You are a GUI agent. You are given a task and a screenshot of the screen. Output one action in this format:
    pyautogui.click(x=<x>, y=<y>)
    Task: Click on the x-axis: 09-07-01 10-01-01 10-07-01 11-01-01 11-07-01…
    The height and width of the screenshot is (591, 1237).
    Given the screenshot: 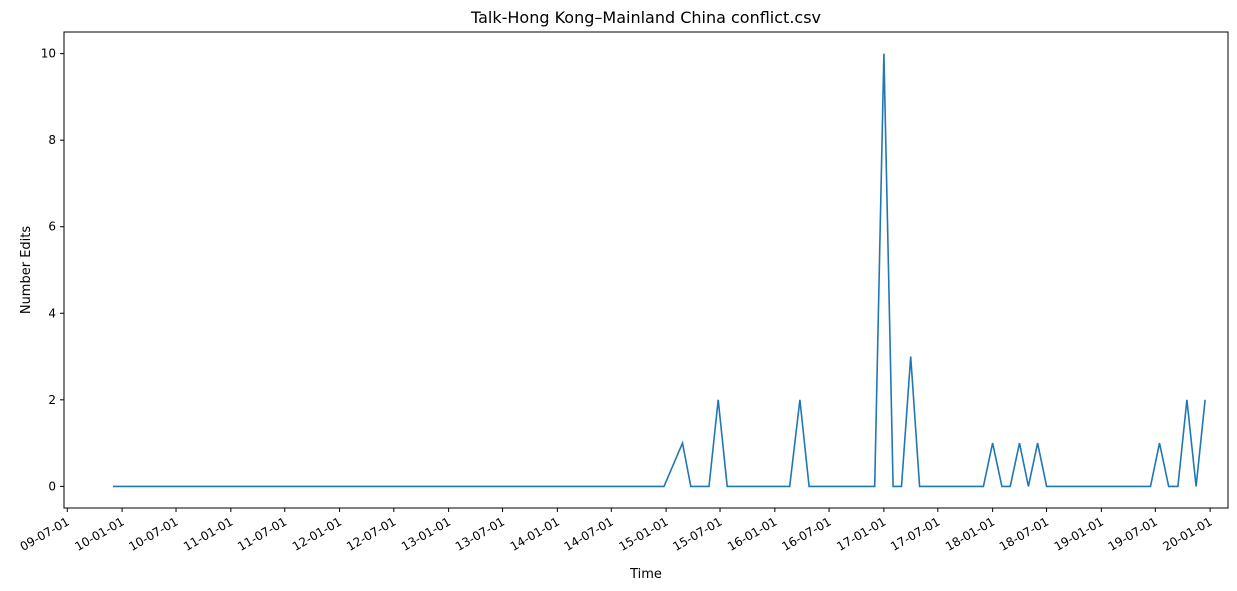 What is the action you would take?
    pyautogui.click(x=616, y=531)
    